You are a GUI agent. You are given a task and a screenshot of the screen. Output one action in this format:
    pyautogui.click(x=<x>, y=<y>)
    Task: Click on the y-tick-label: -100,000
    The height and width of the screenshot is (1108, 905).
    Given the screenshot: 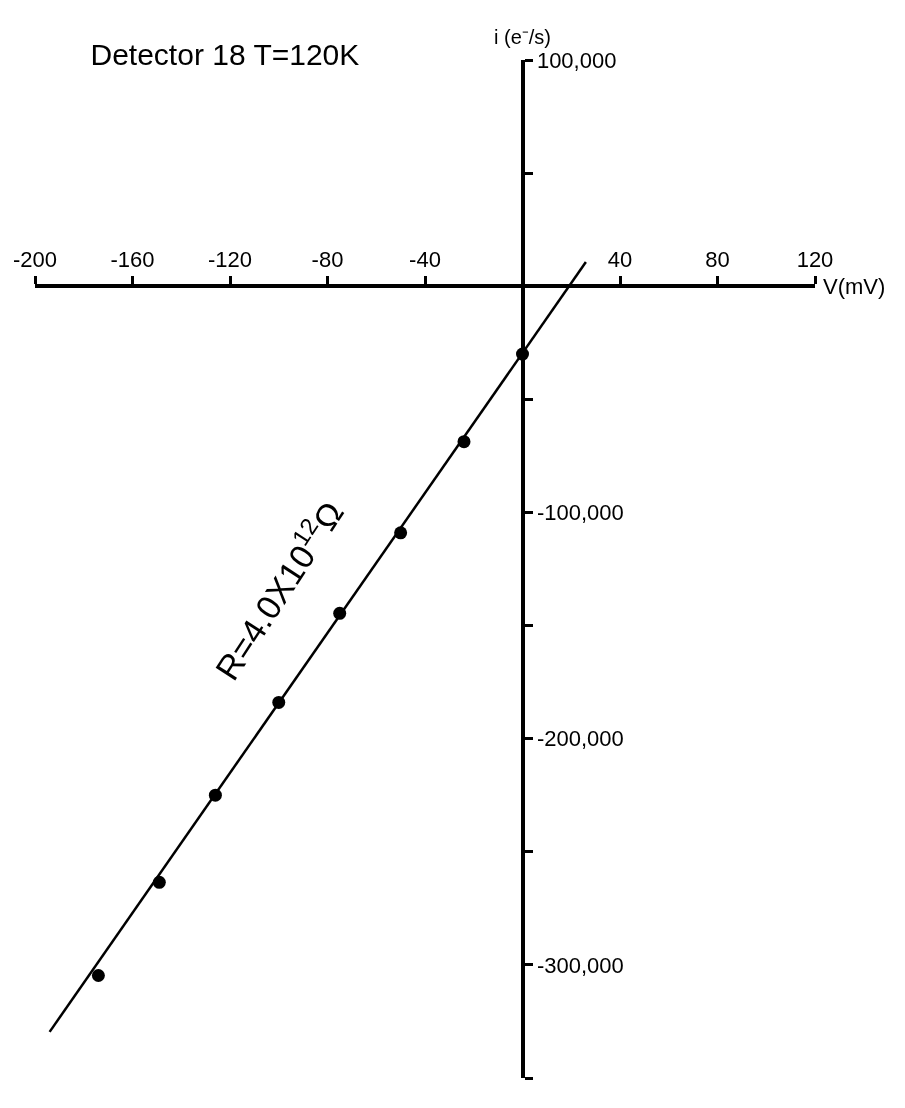 What is the action you would take?
    pyautogui.click(x=580, y=513)
    